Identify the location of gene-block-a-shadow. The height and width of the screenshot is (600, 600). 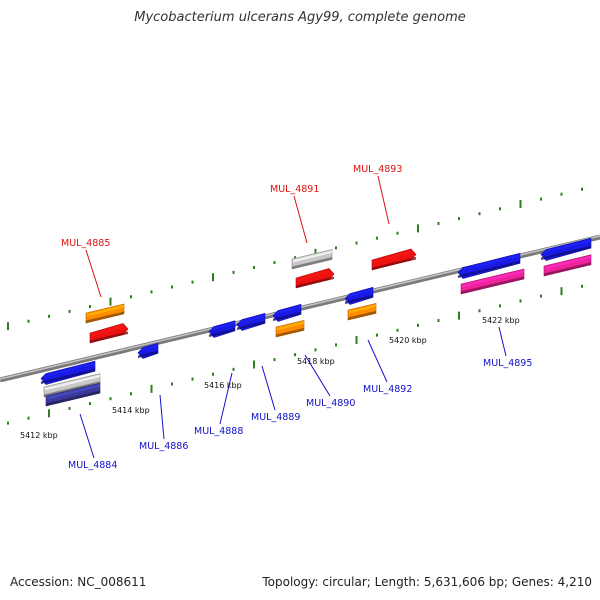
(566, 252).